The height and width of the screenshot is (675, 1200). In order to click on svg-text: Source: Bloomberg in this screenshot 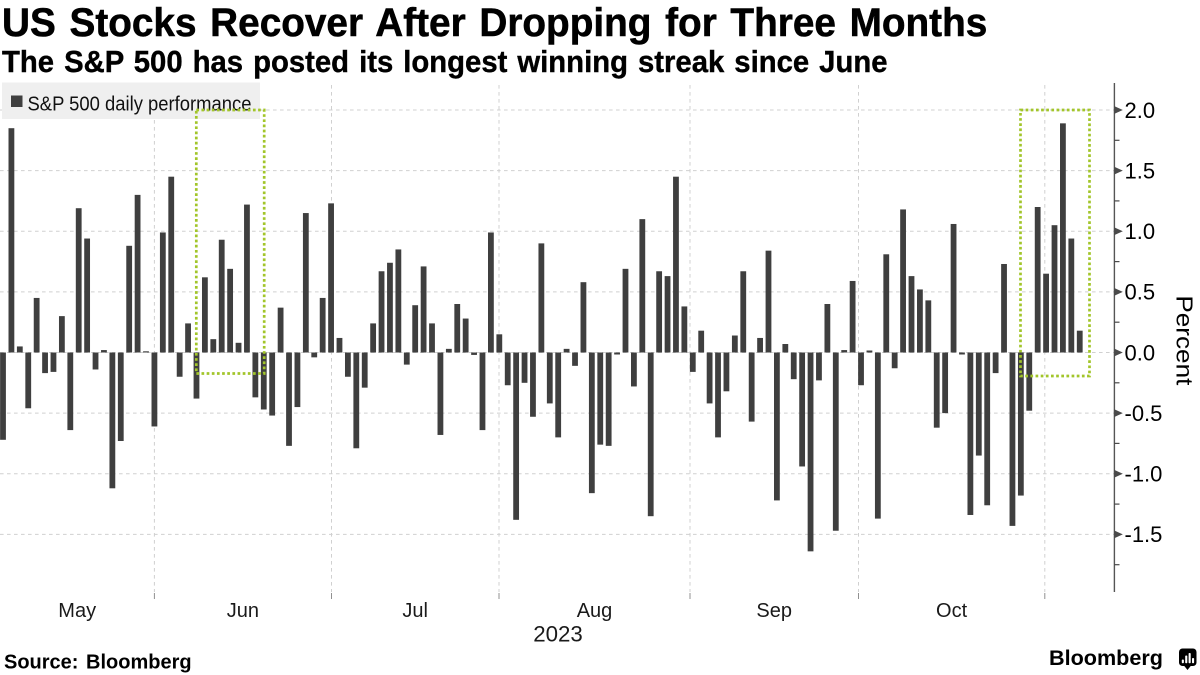, I will do `click(98, 663)`.